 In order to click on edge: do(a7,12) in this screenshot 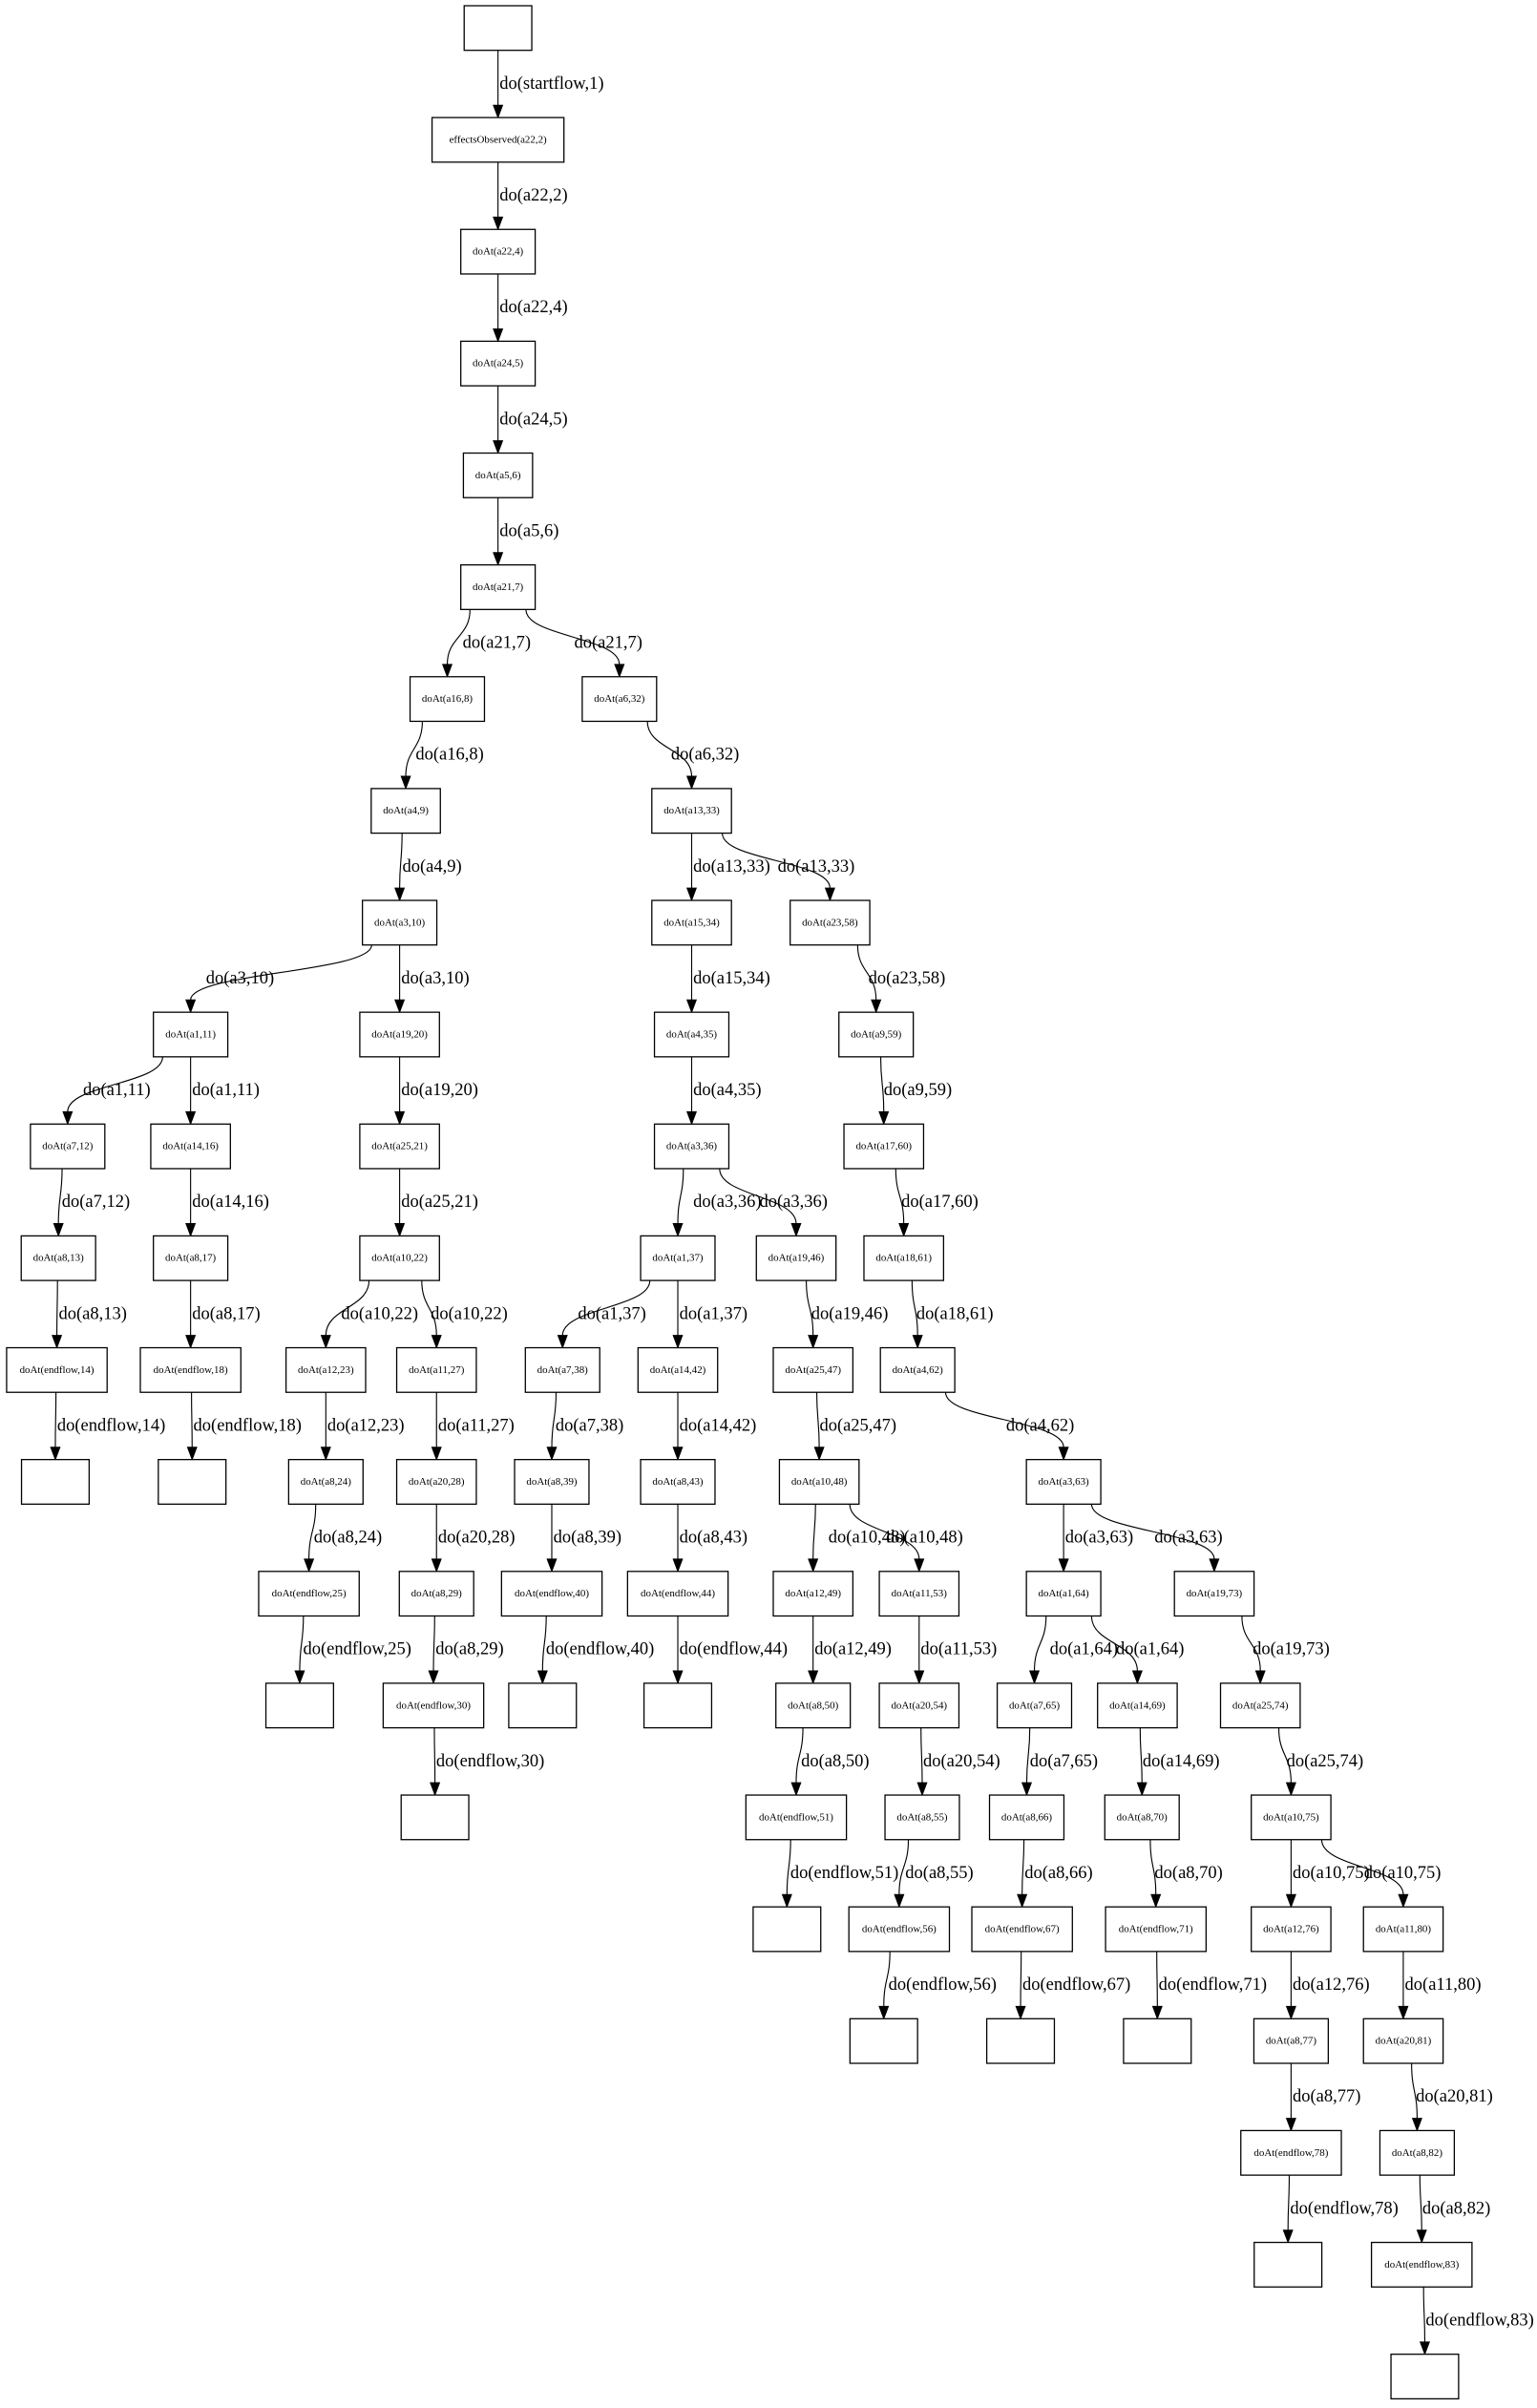, I will do `click(91, 1202)`.